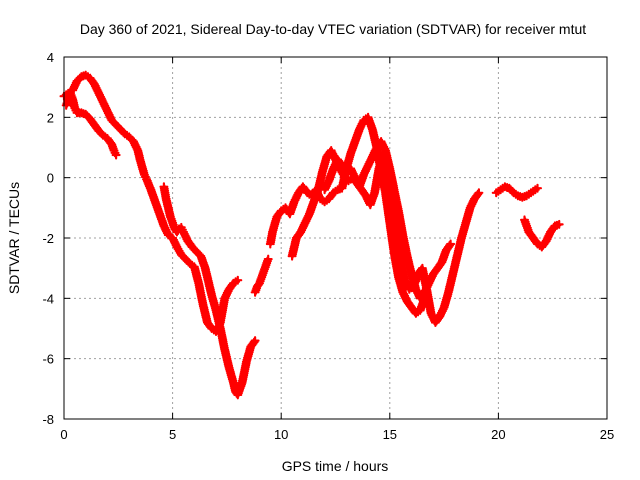  Describe the element at coordinates (209, 291) in the screenshot. I see `series-markers-s3` at that location.